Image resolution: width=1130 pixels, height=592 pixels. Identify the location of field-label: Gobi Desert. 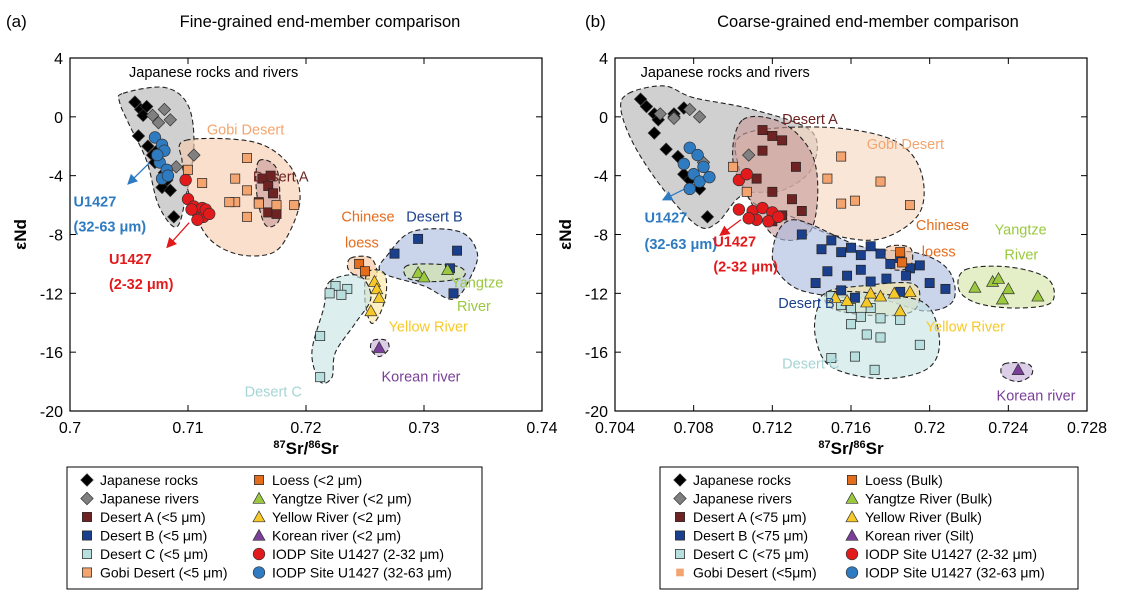
(905, 145).